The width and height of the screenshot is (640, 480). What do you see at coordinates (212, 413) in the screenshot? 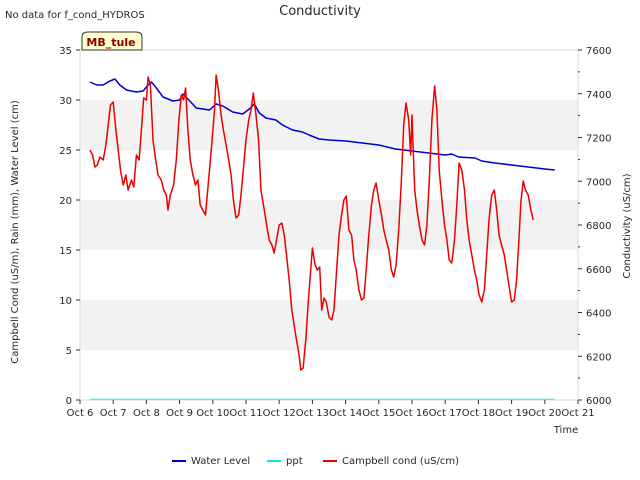
I see `x-tick-label: Oct 10` at bounding box center [212, 413].